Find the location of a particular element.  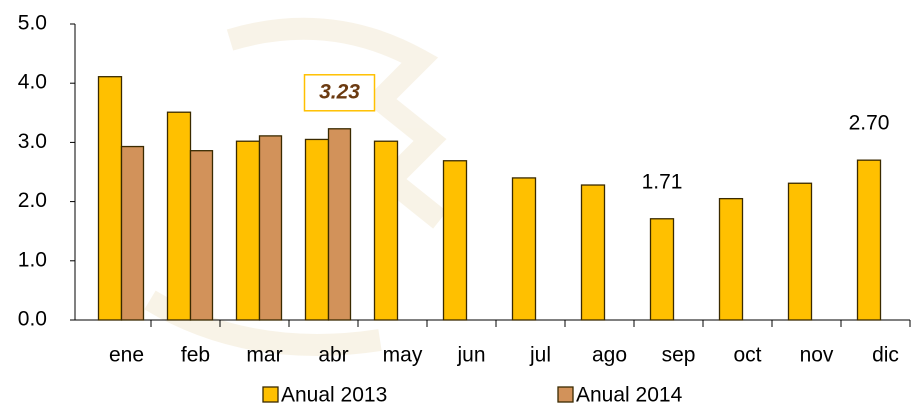

x-tick-label: ago is located at coordinates (609, 355).